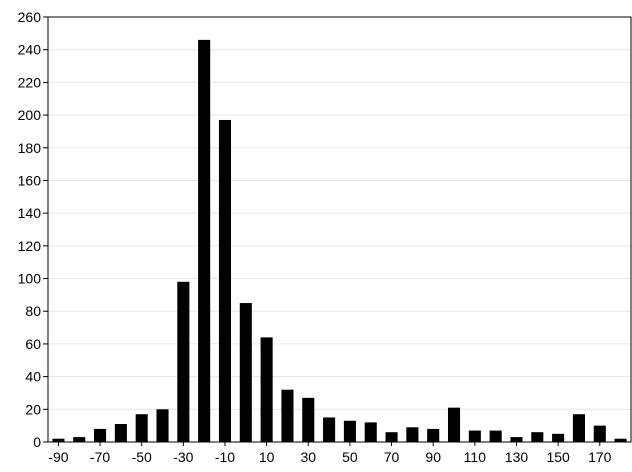 This screenshot has height=472, width=632. I want to click on y-tick-label: 180, so click(30, 148).